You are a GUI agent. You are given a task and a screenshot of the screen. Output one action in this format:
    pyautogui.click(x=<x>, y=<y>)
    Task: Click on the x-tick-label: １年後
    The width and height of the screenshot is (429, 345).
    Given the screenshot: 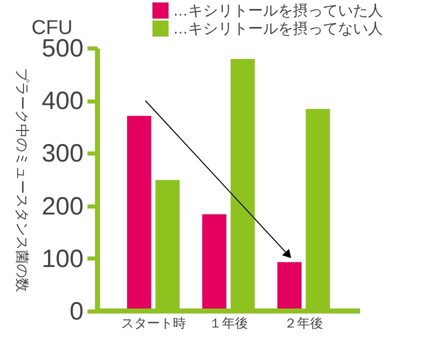 What is the action you would take?
    pyautogui.click(x=228, y=323)
    